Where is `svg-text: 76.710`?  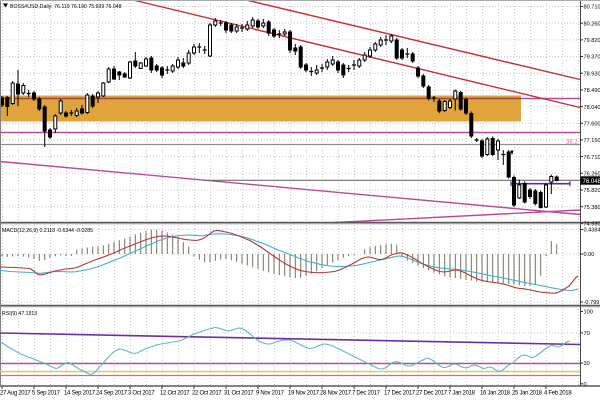 svg-text: 76.710 is located at coordinates (592, 158).